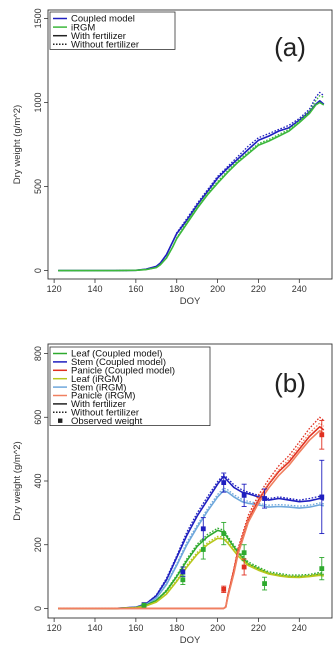 The width and height of the screenshot is (336, 649). What do you see at coordinates (107, 421) in the screenshot?
I see `legend-label-observed-weight: Observed weight` at bounding box center [107, 421].